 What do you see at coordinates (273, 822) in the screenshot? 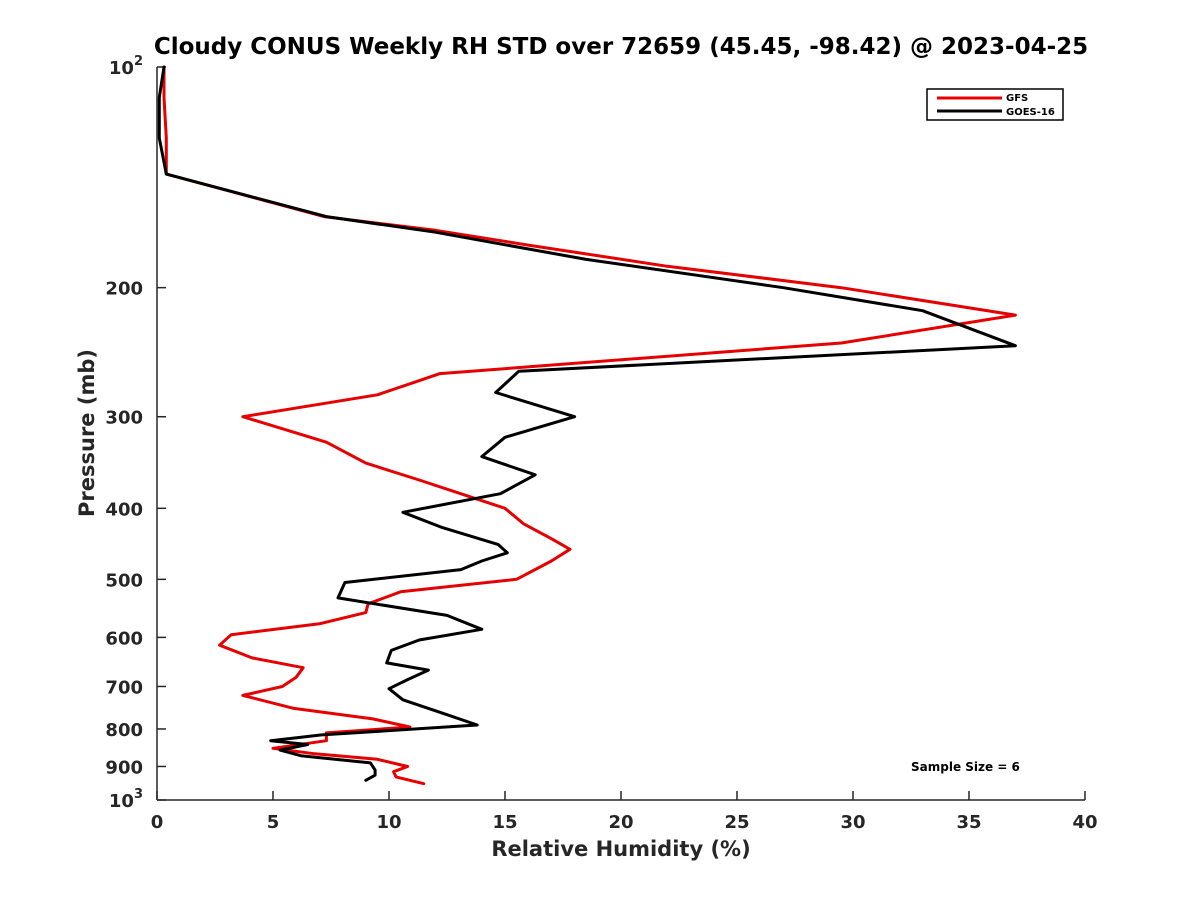
I see `x-tick-label: 5` at bounding box center [273, 822].